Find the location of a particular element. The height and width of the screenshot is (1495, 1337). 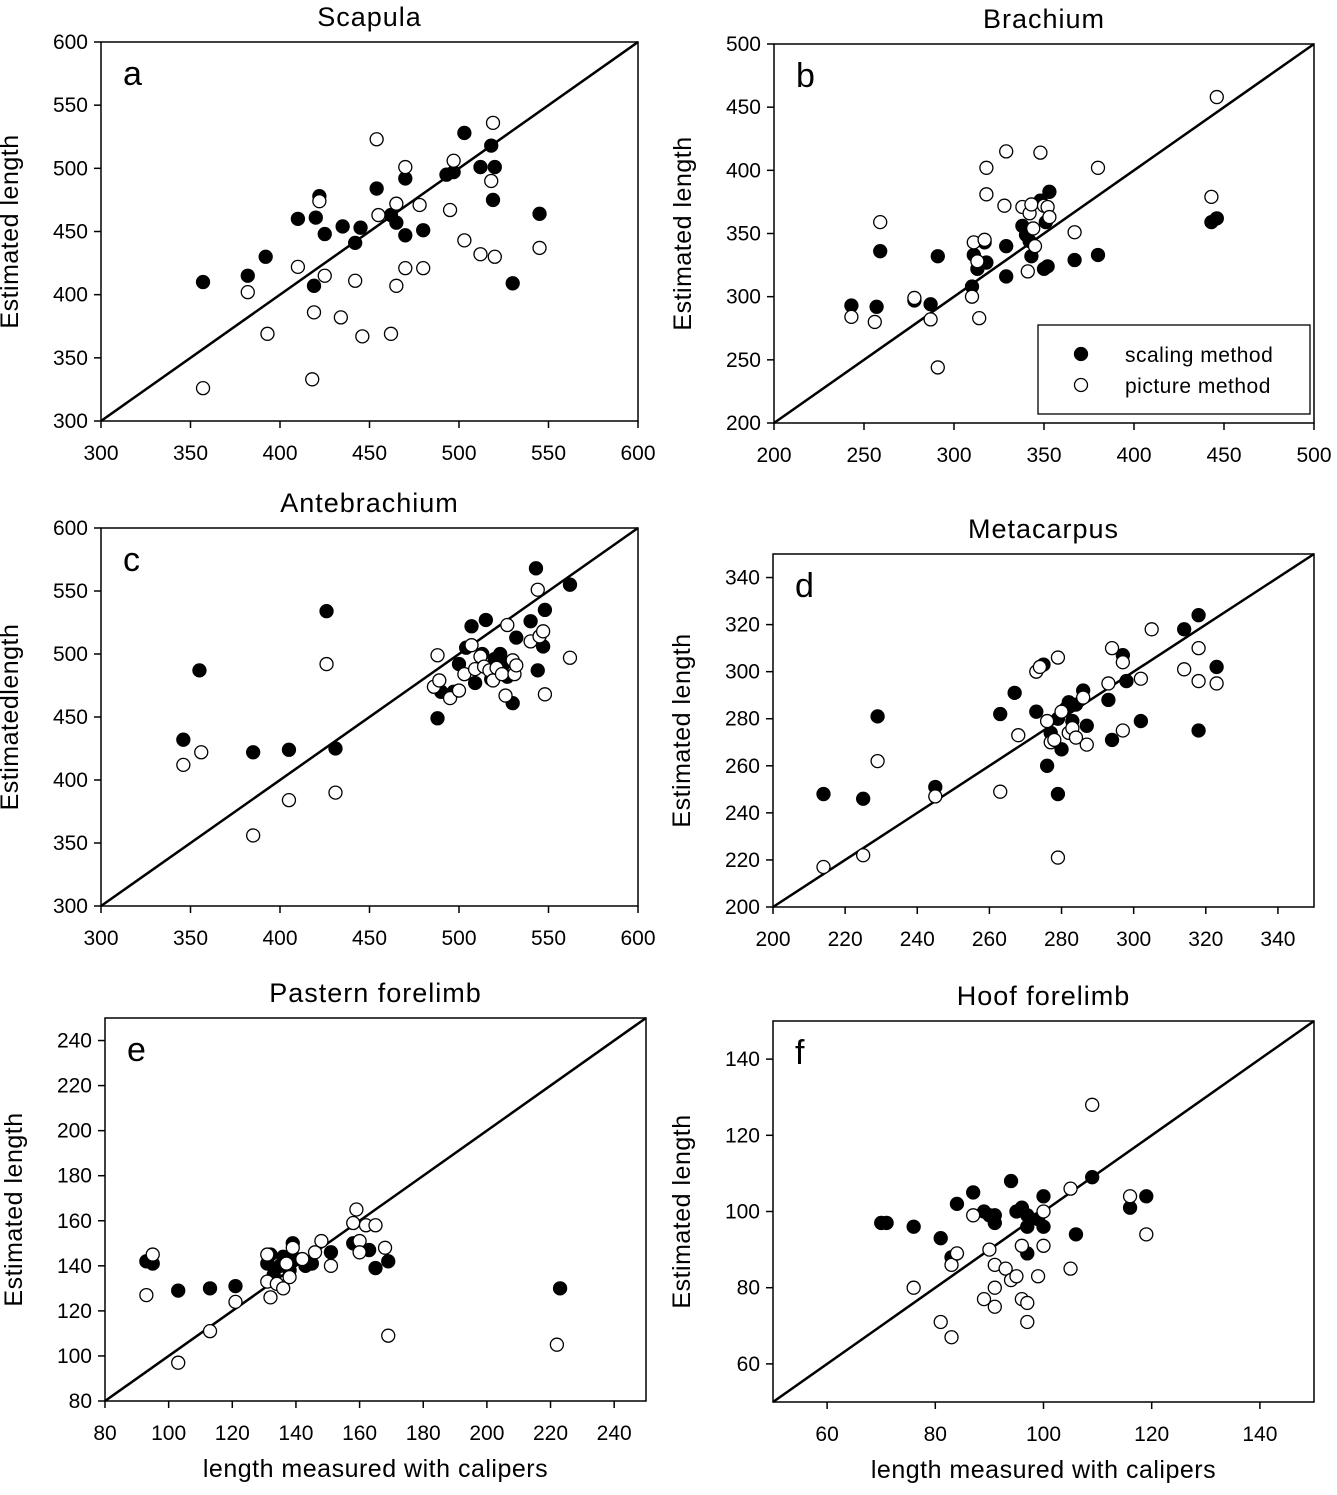

y-tick-label: 550 is located at coordinates (70, 591).